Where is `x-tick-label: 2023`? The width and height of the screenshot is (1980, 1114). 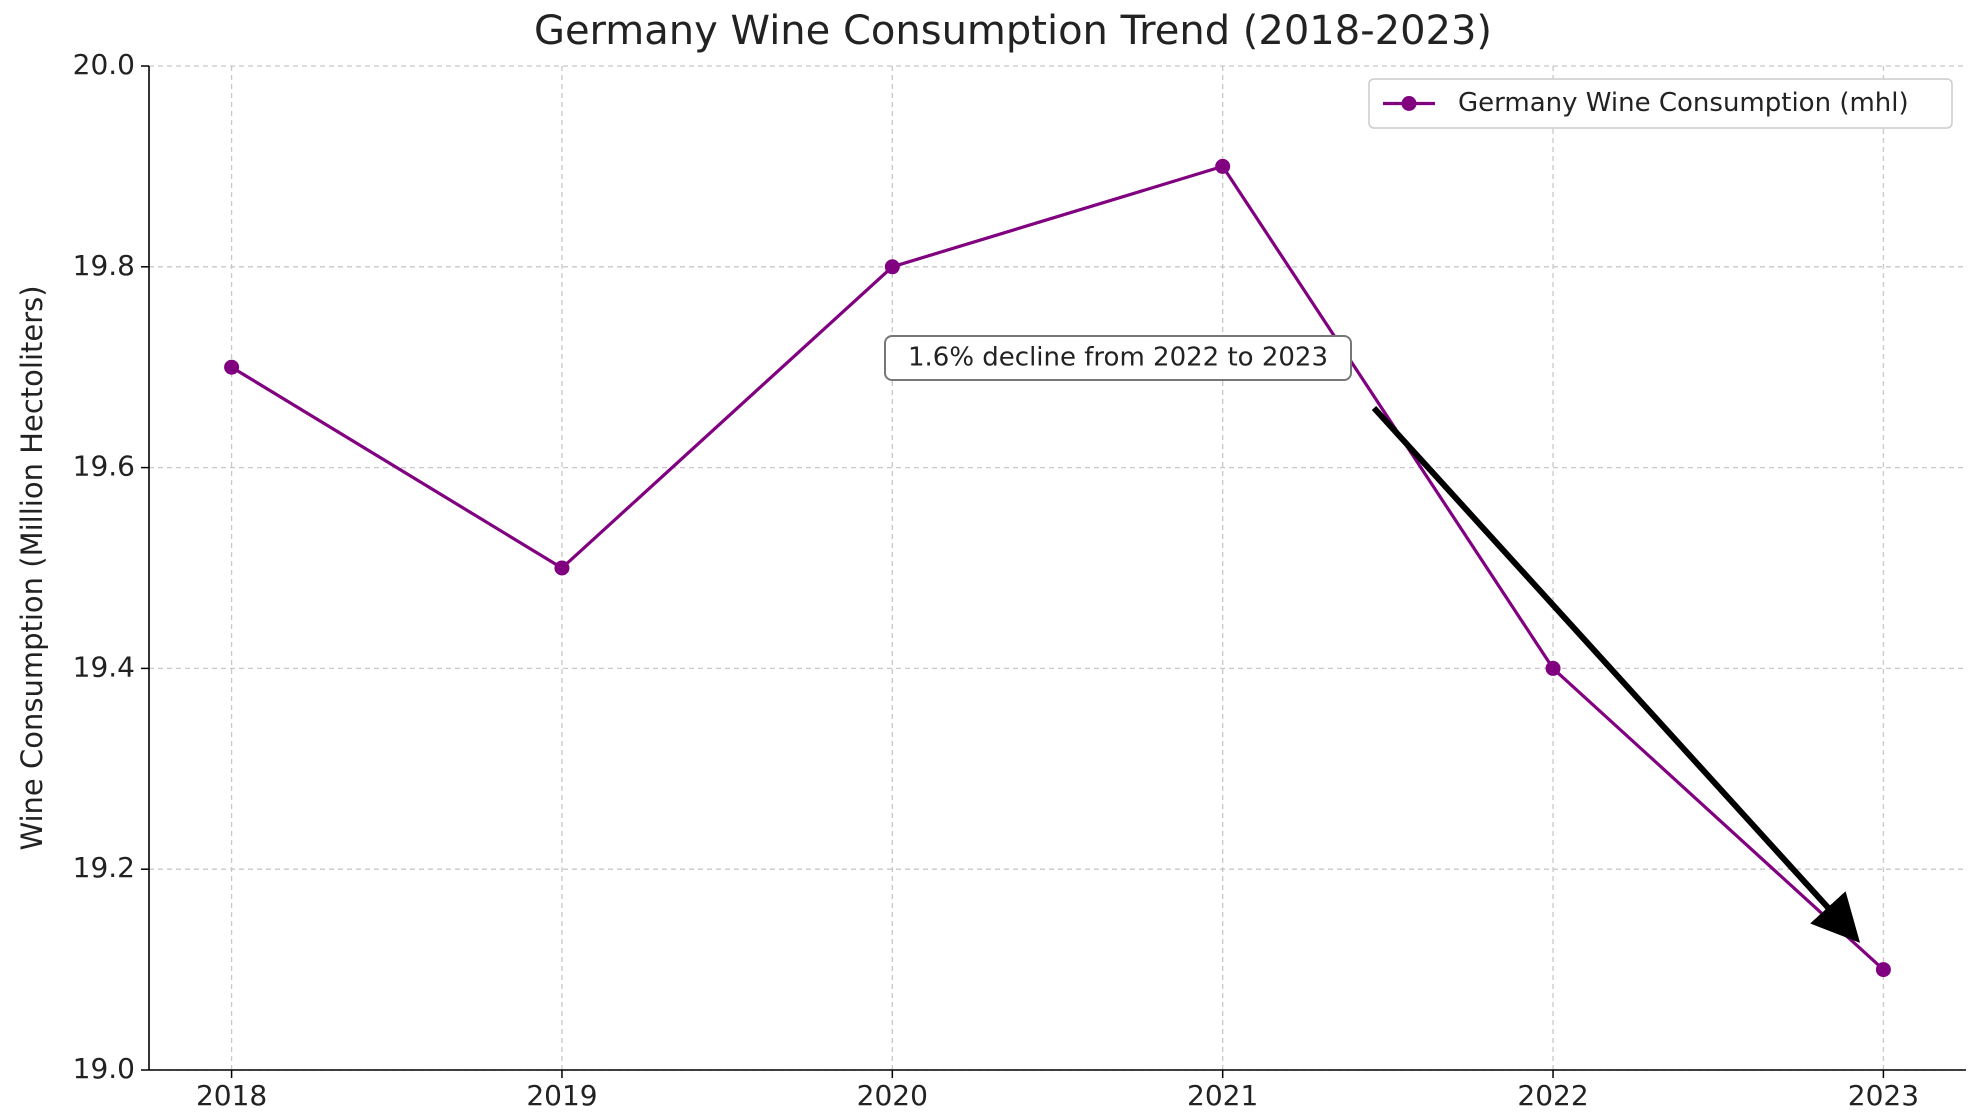
x-tick-label: 2023 is located at coordinates (1883, 1095).